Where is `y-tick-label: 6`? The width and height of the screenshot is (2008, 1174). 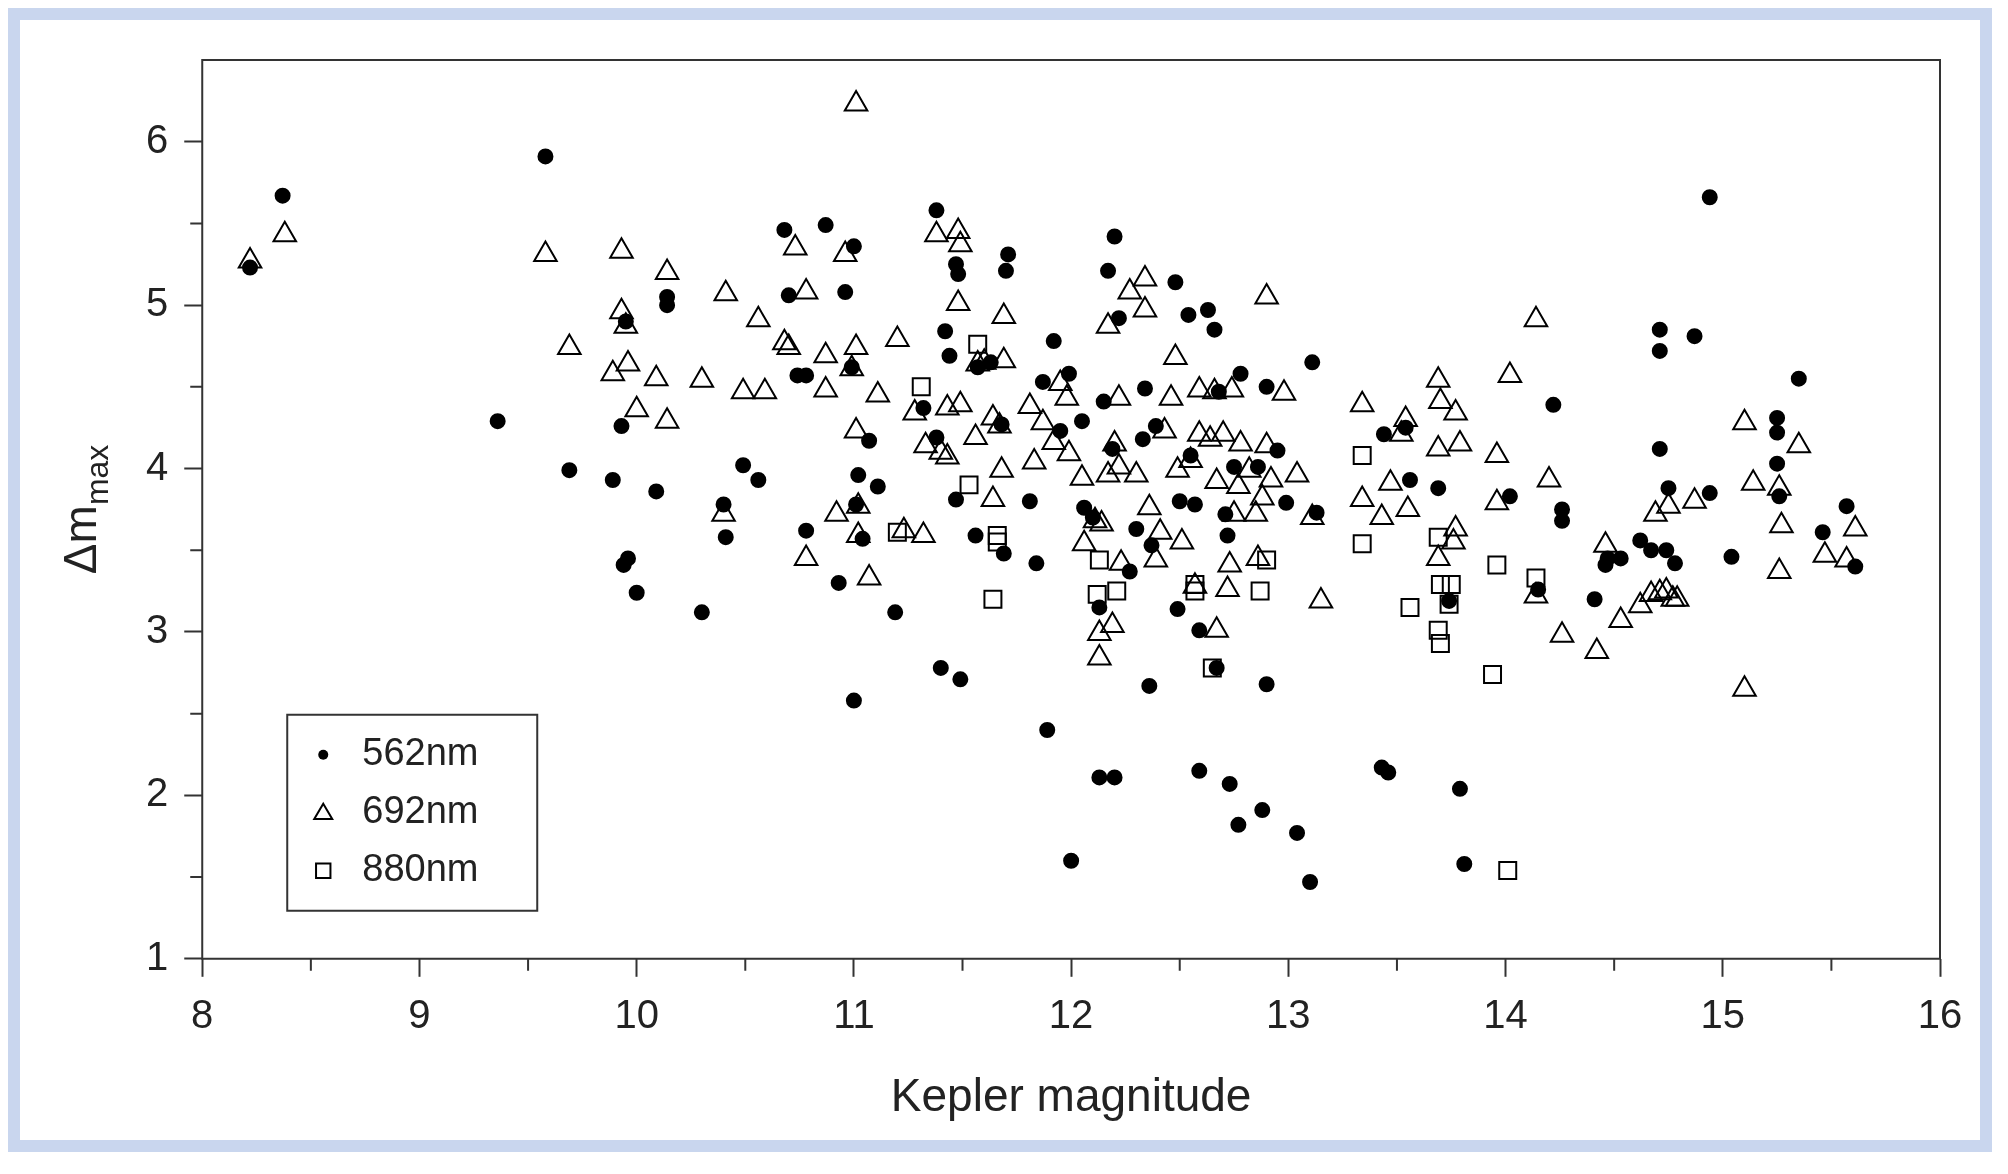 y-tick-label: 6 is located at coordinates (157, 138).